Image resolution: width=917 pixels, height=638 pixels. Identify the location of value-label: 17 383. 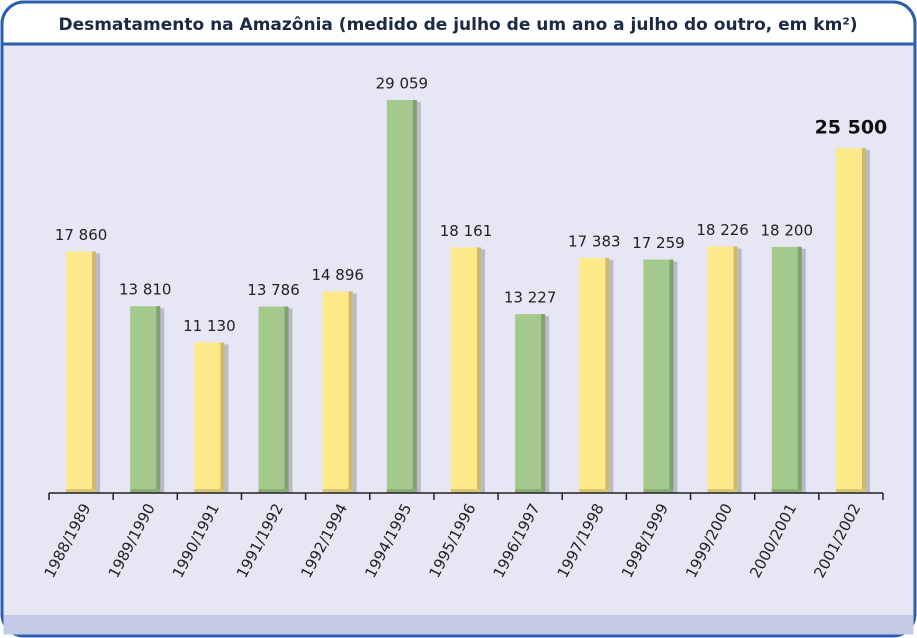
(594, 241).